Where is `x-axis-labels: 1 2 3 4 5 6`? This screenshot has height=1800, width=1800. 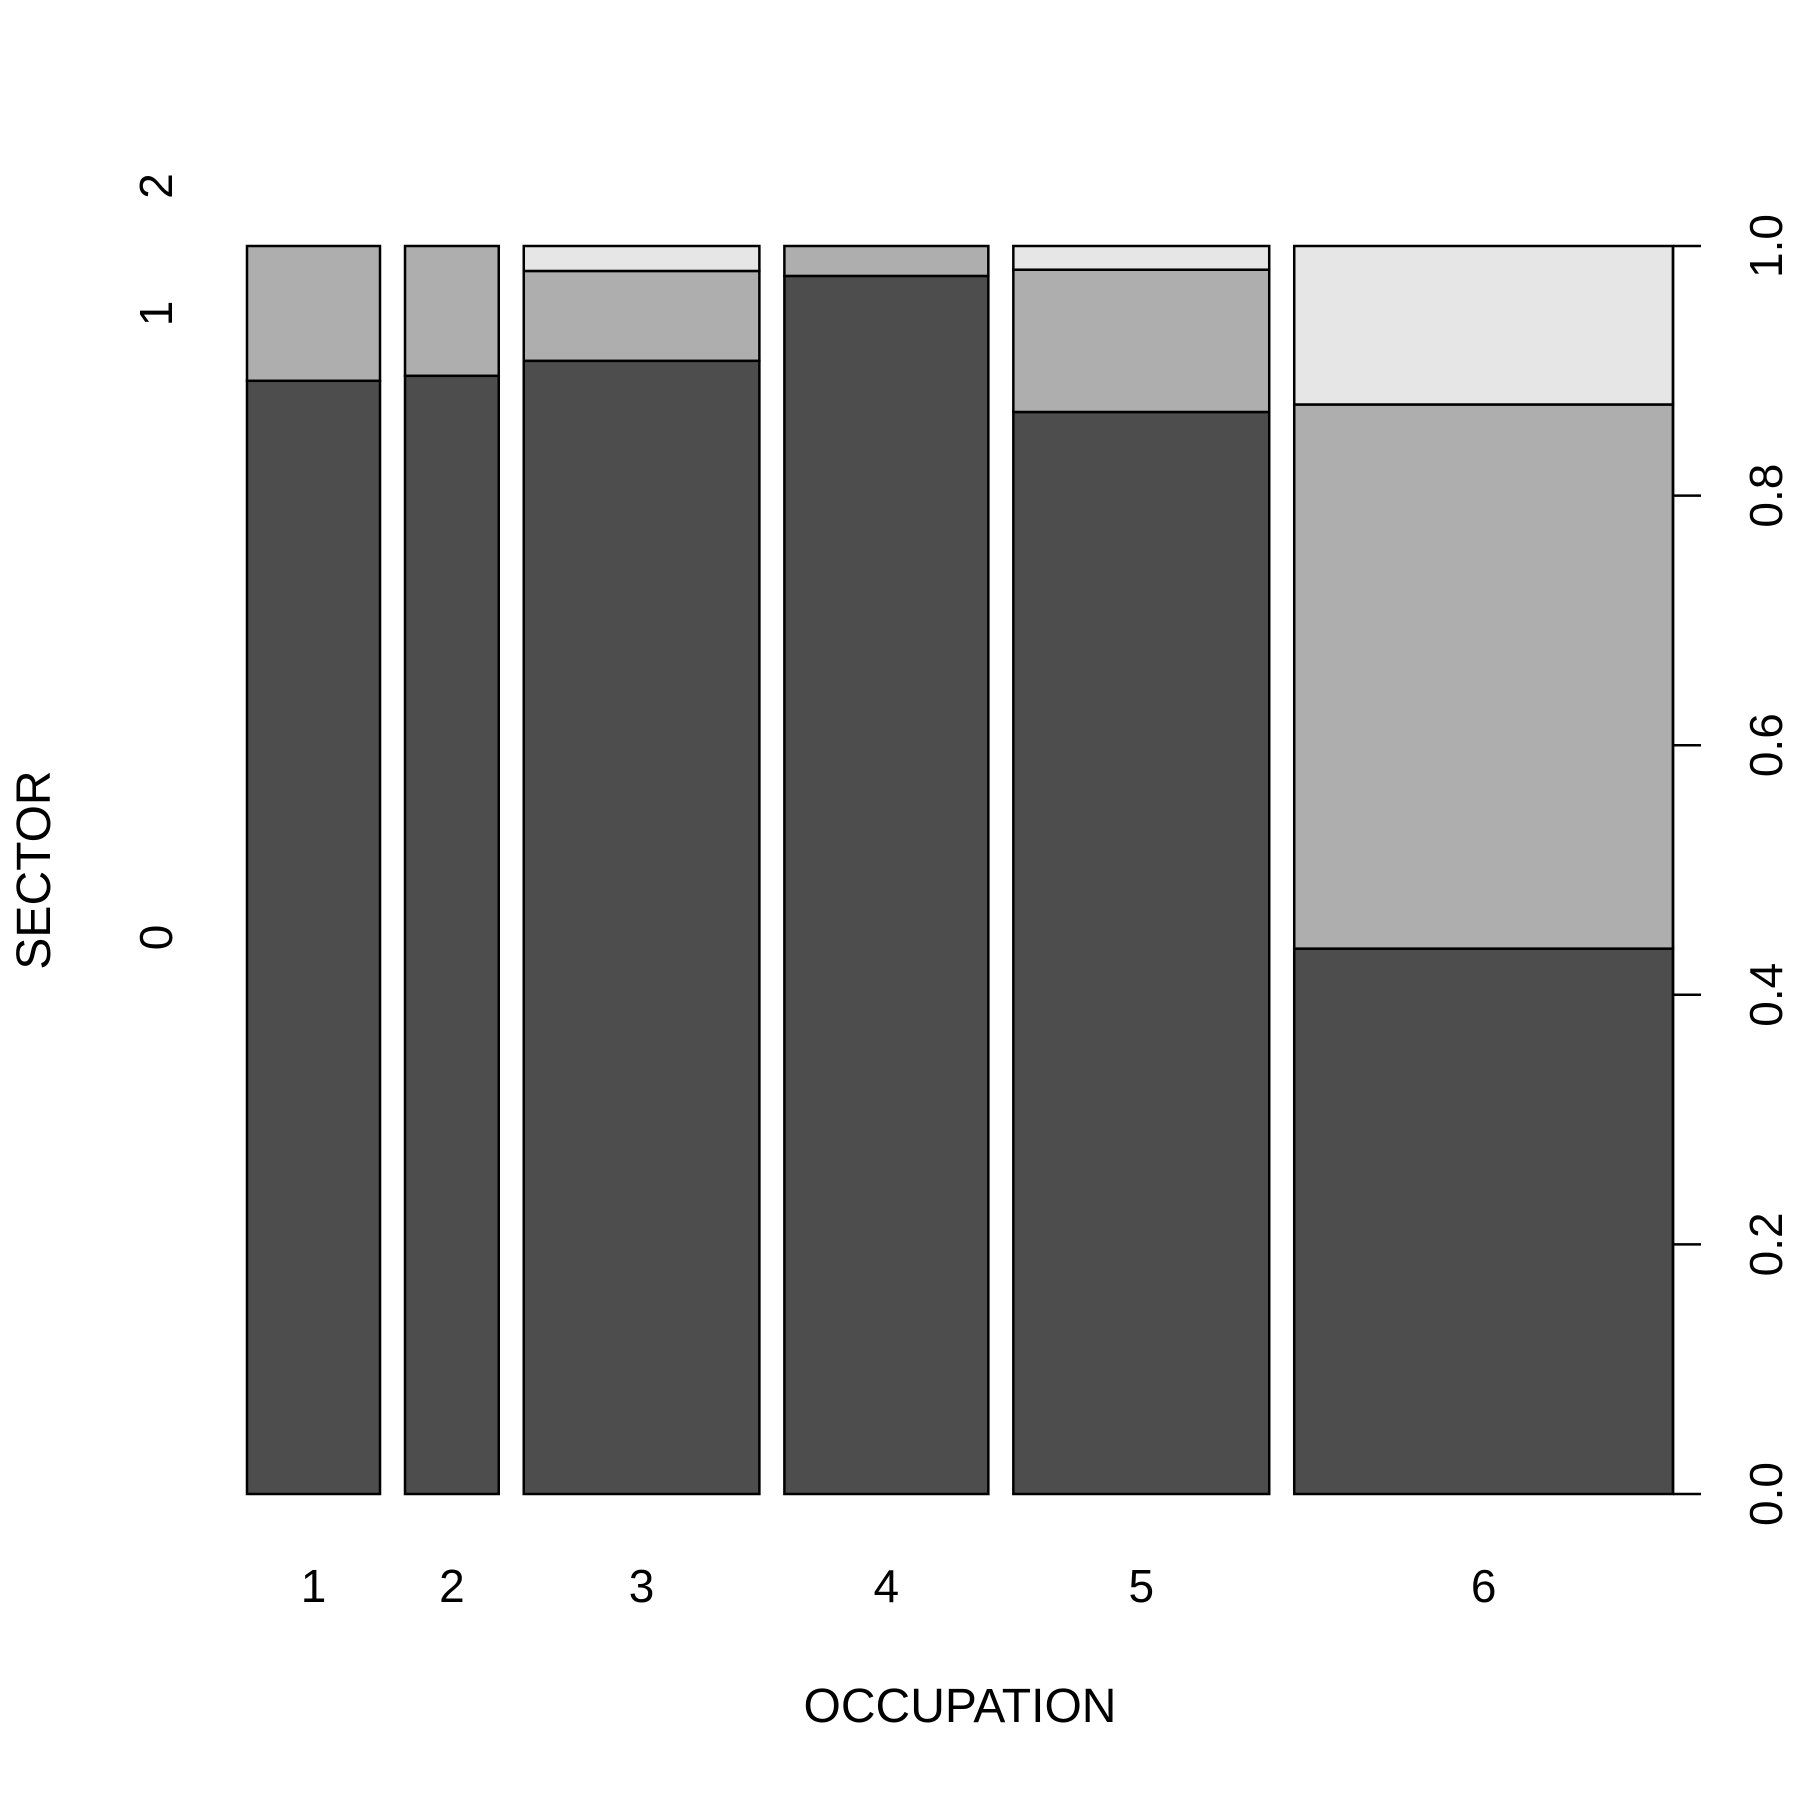 x-axis-labels: 1 2 3 4 5 6 is located at coordinates (899, 1586).